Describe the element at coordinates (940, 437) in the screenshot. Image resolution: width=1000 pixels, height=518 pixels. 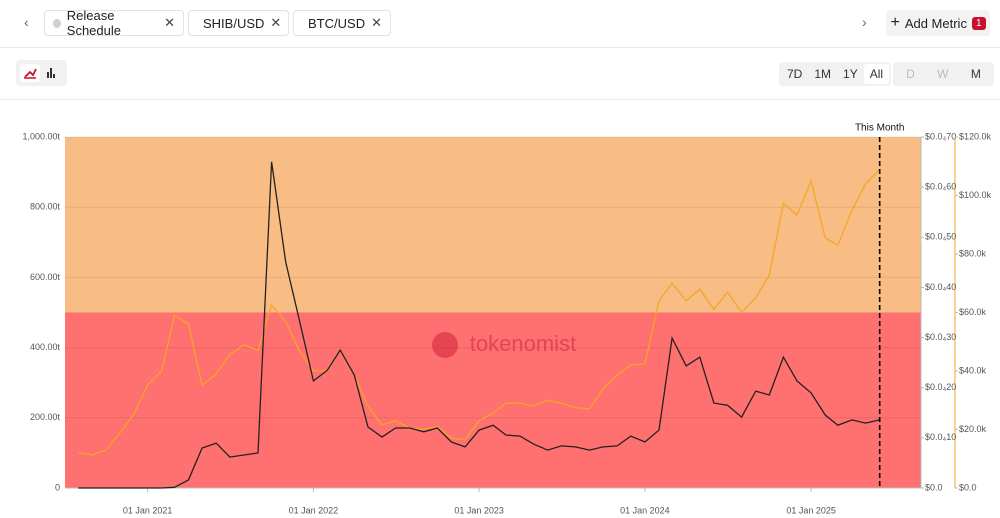
I see `y2-tick-label: $0.0₄10` at that location.